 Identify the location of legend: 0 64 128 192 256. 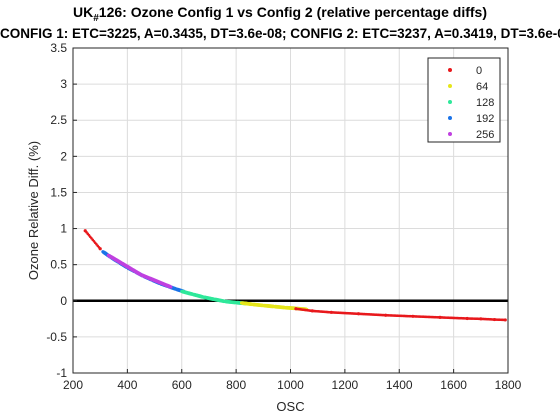
(464, 100).